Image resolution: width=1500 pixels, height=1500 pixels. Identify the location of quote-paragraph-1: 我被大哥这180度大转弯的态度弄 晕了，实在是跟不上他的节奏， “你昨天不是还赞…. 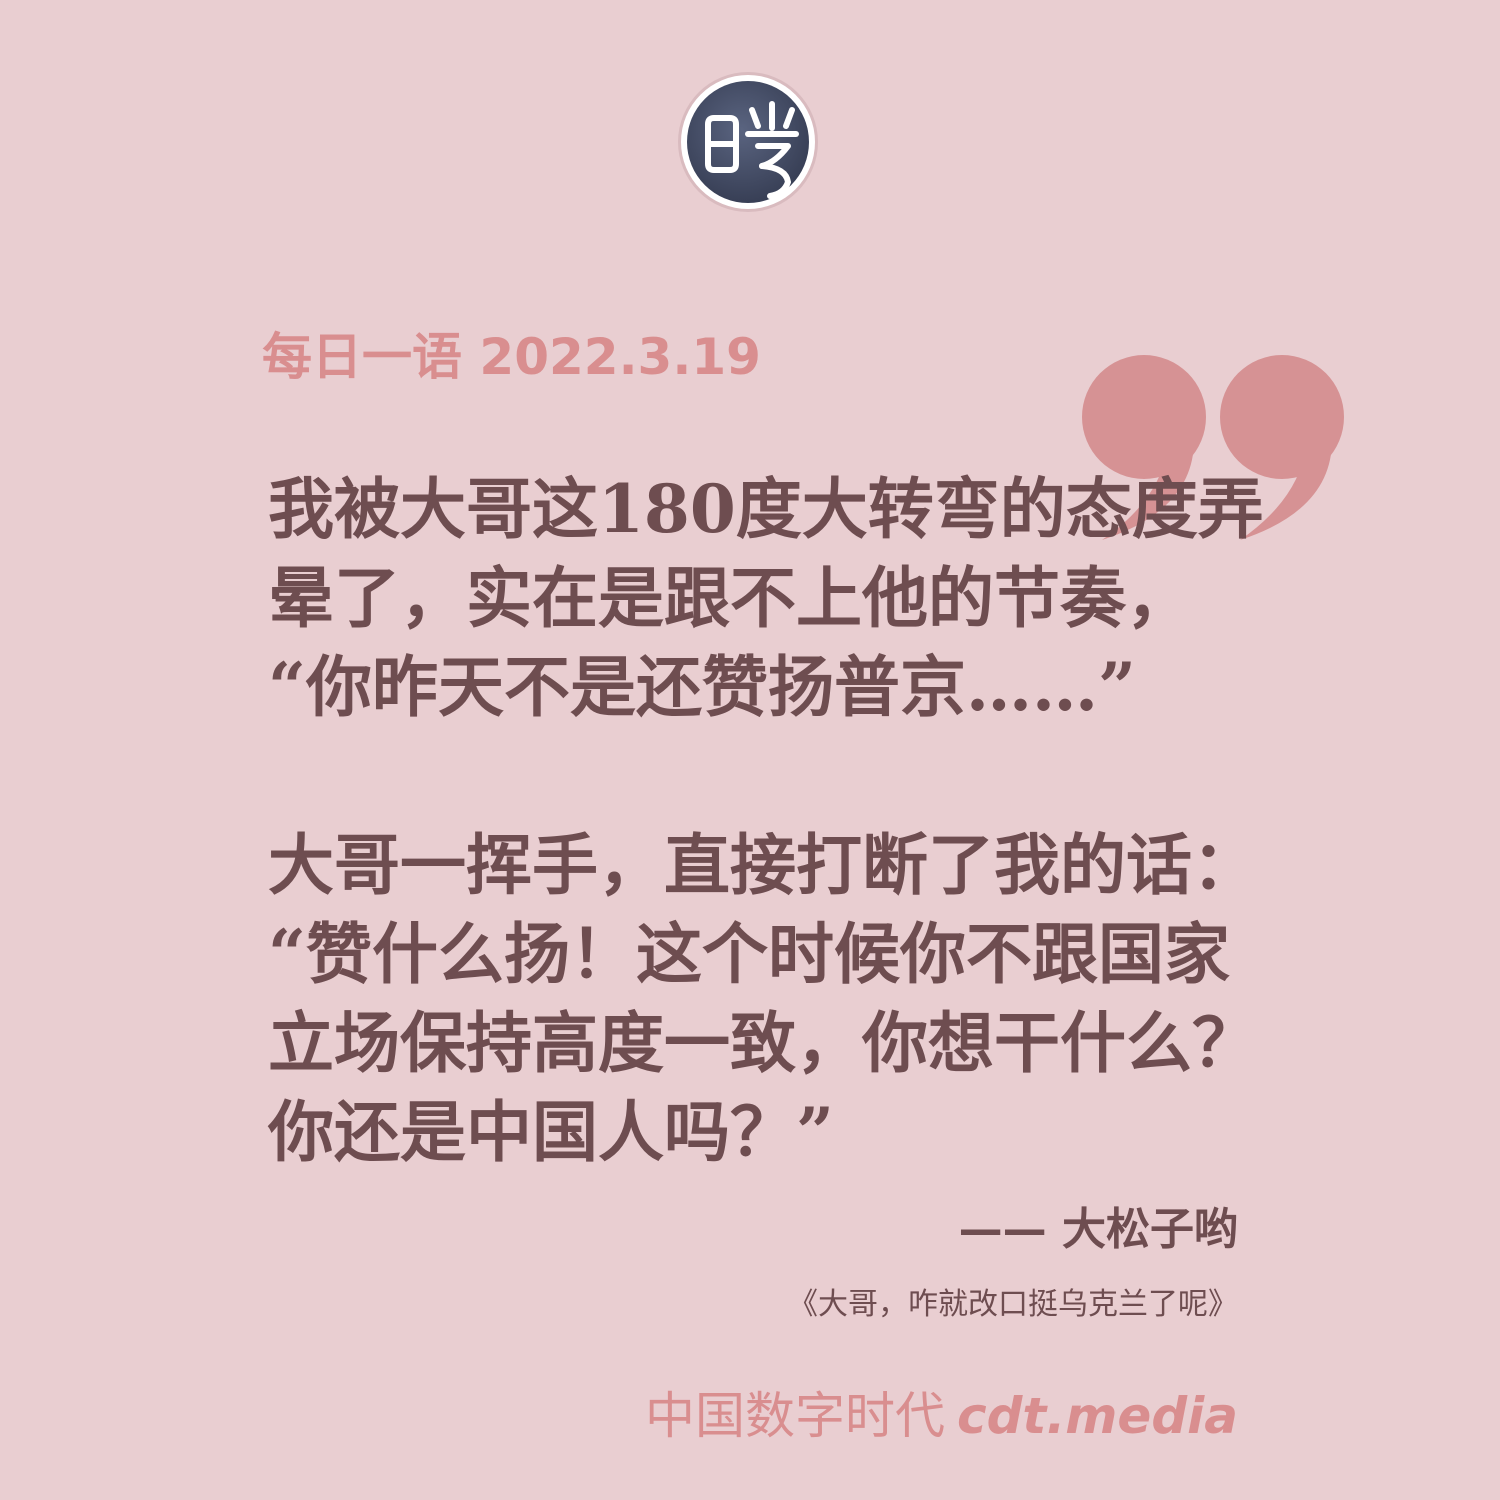
(766, 598).